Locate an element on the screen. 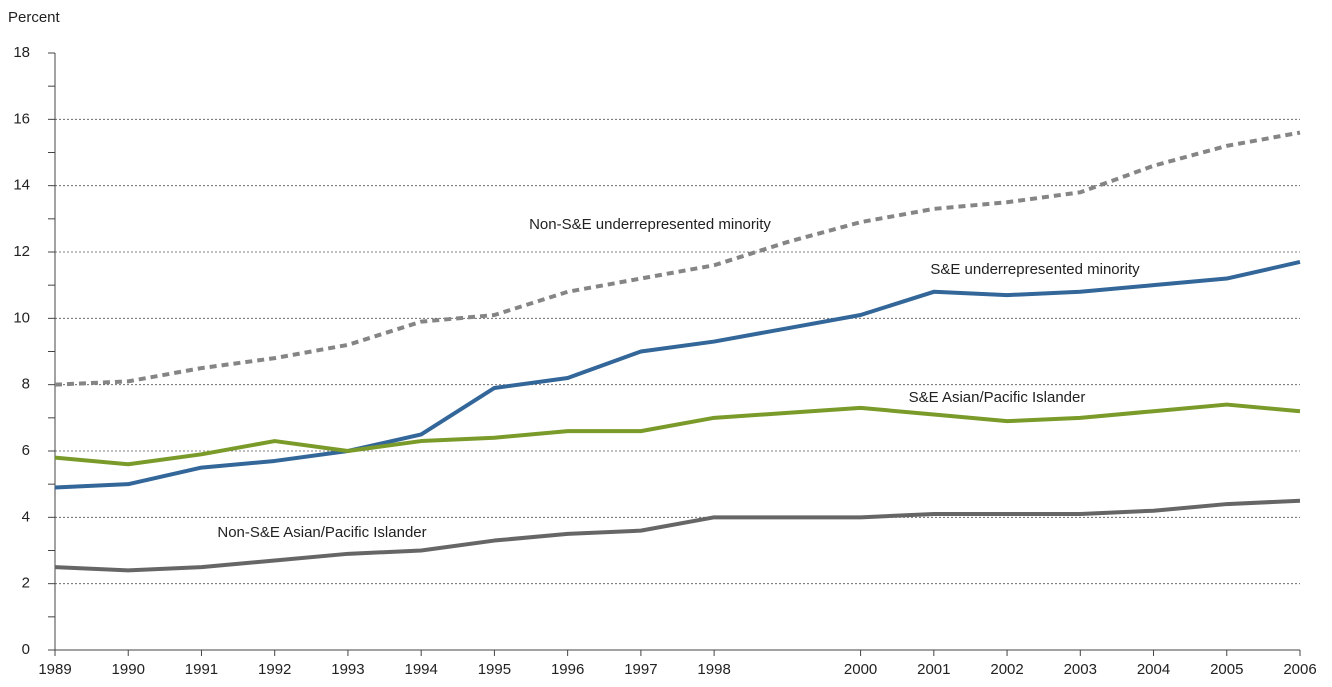  x-tick-label: 1998 is located at coordinates (713, 669).